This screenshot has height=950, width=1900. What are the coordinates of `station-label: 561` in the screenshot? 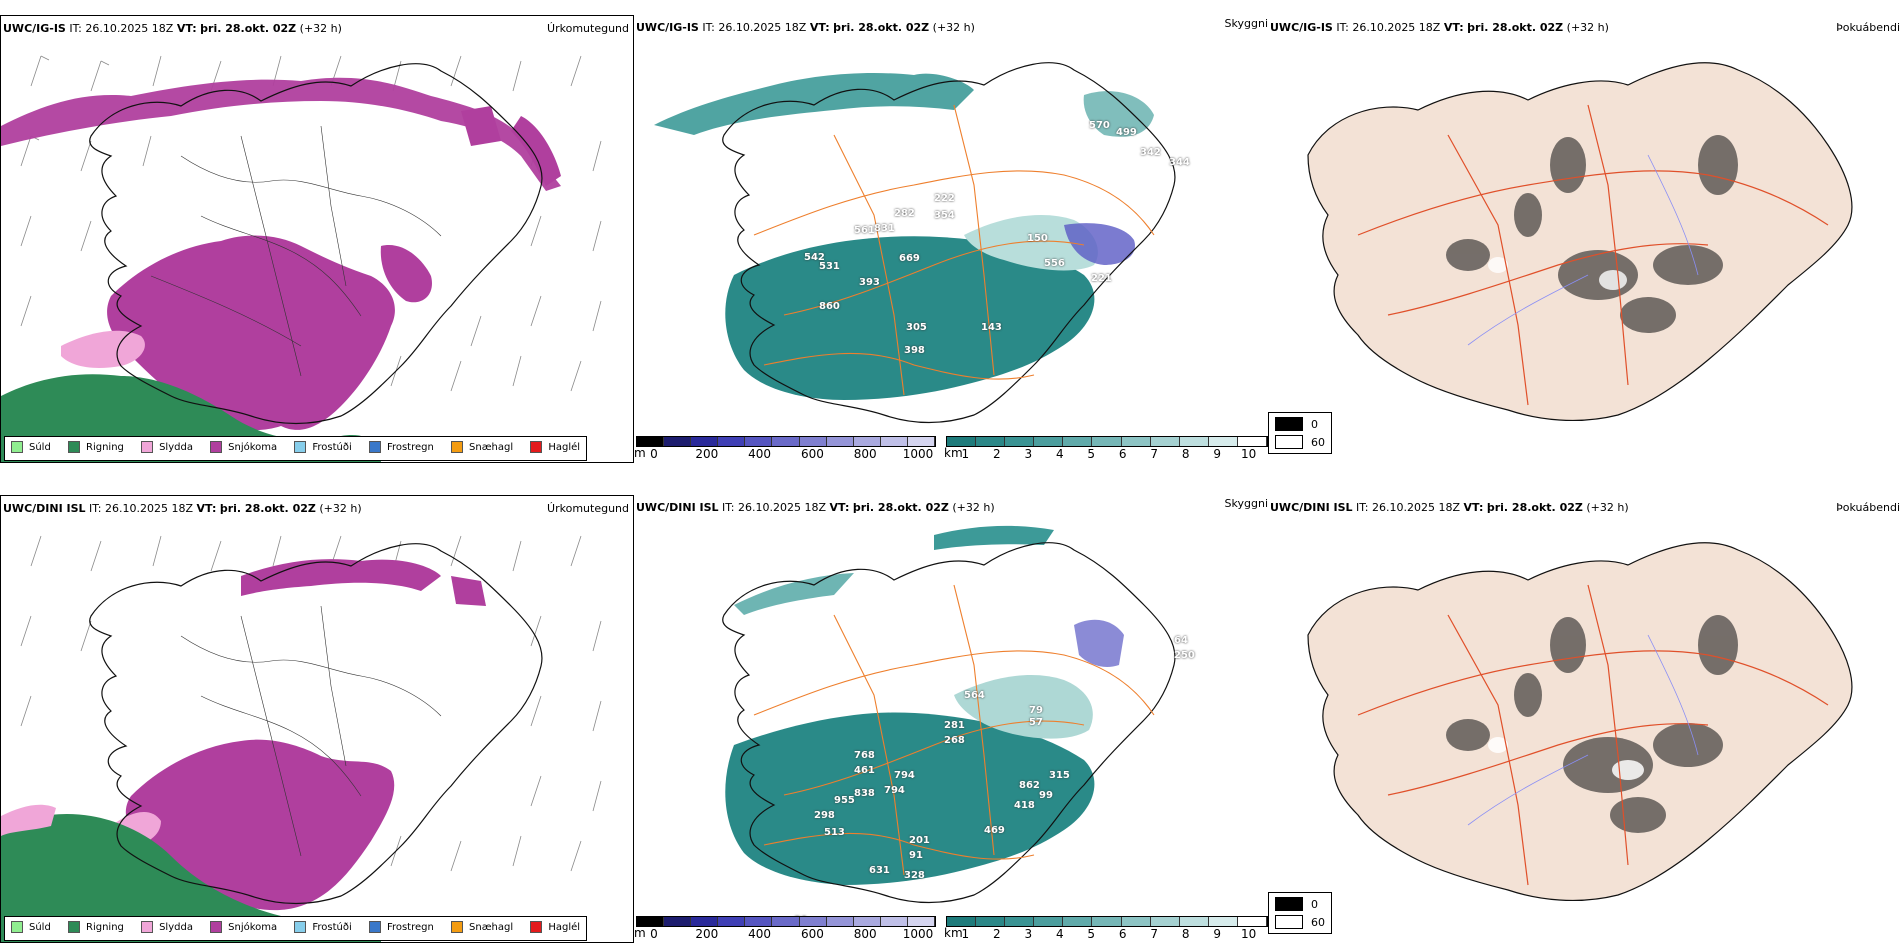 It's located at (864, 230).